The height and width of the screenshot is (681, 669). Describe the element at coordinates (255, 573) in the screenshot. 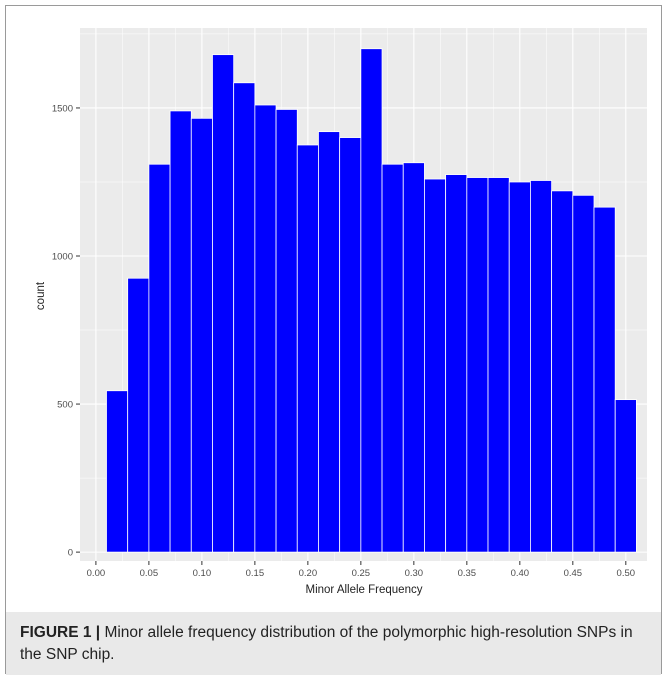

I see `x-tick-label: 0.15` at that location.